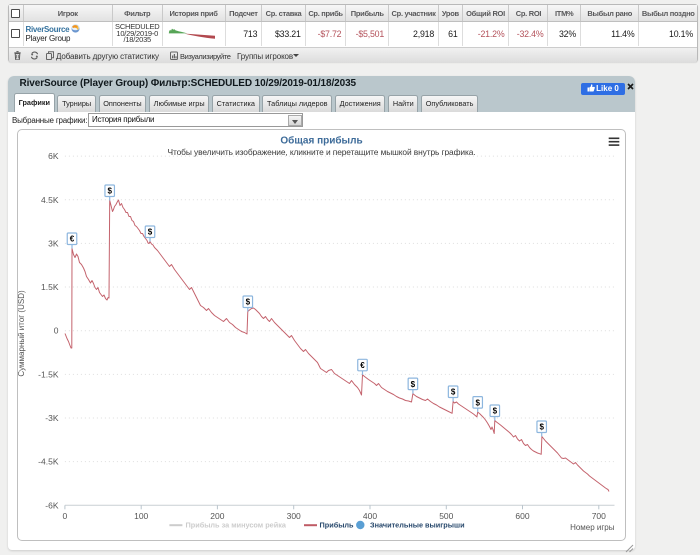 The height and width of the screenshot is (555, 700). What do you see at coordinates (417, 524) in the screenshot?
I see `svg-text: Значительные выигрыши` at bounding box center [417, 524].